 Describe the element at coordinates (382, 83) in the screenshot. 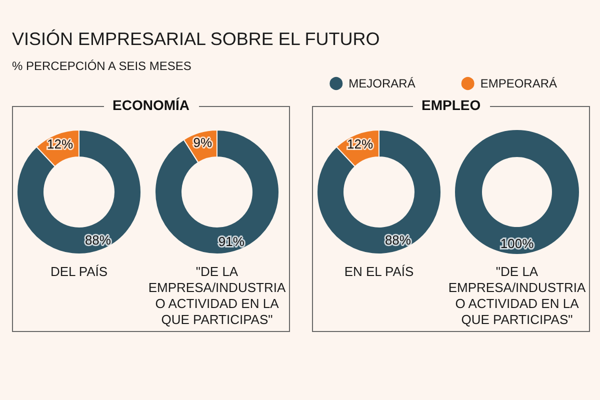

I see `legend-label: MEJORARÁ` at that location.